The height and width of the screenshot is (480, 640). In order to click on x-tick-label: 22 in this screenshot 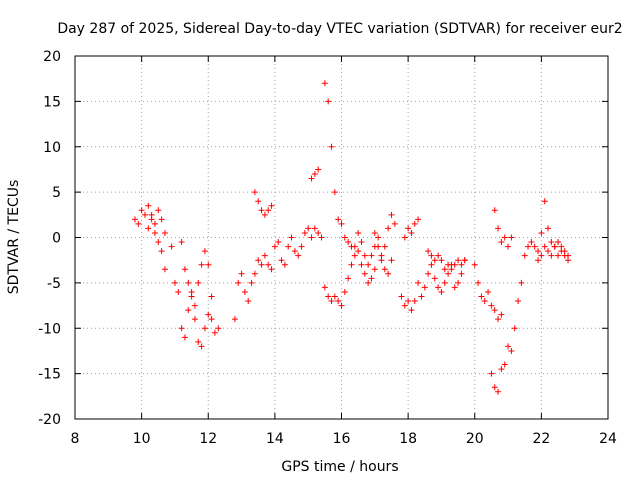, I will do `click(541, 439)`.